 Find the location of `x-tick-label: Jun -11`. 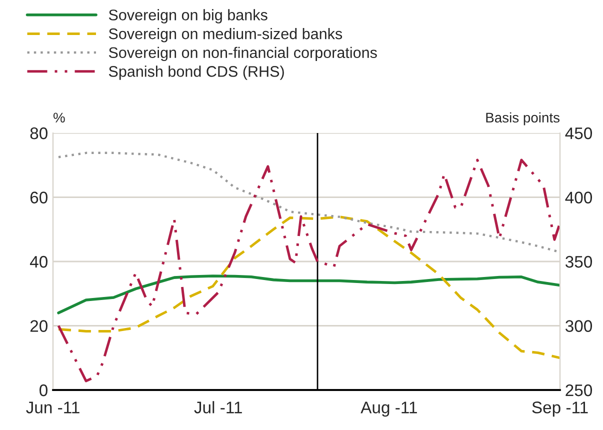

x-tick-label: Jun -11 is located at coordinates (53, 408).